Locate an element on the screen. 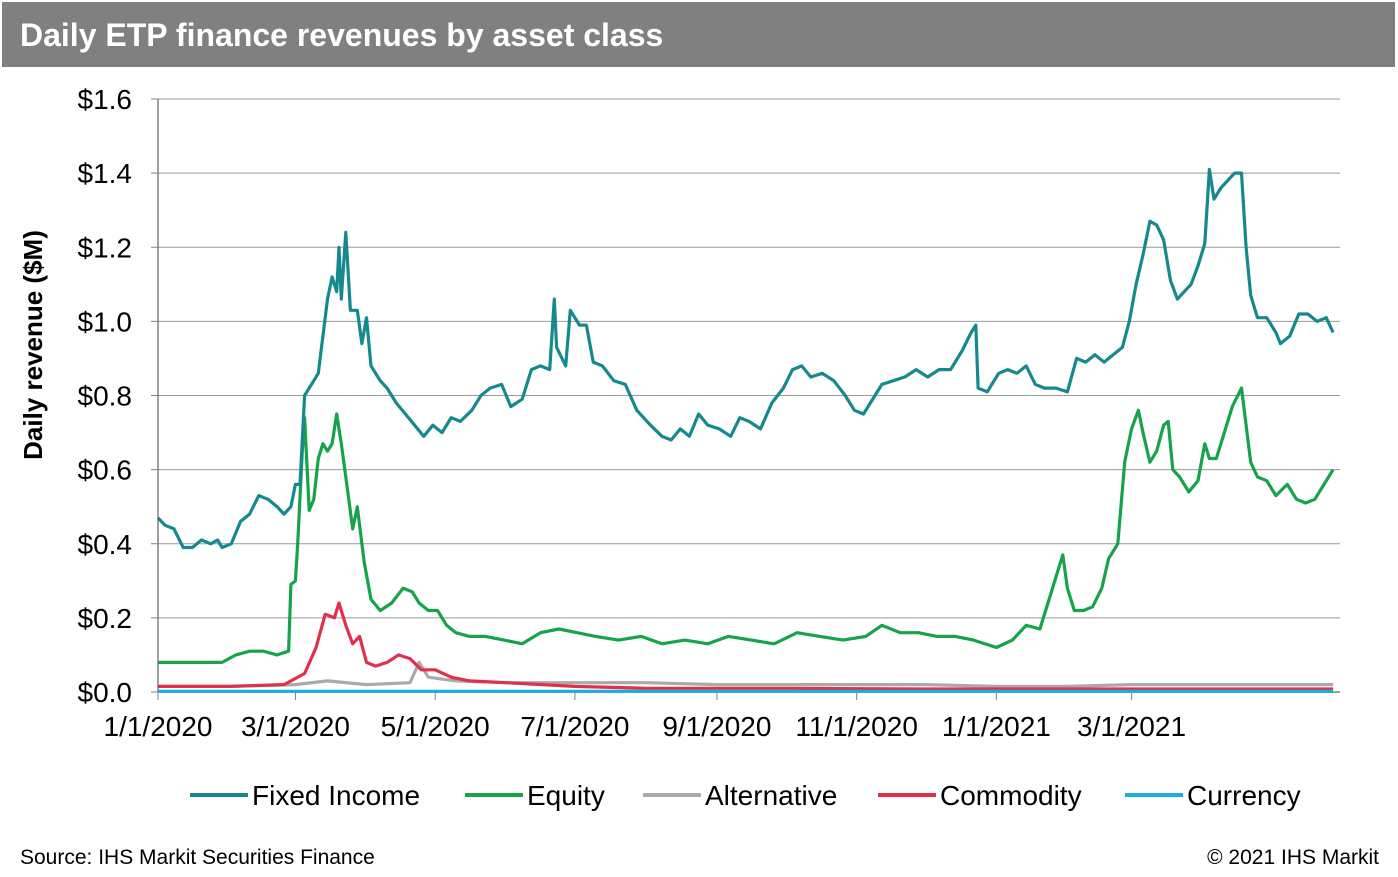 The height and width of the screenshot is (877, 1398). legend-label: Currency is located at coordinates (1244, 795).